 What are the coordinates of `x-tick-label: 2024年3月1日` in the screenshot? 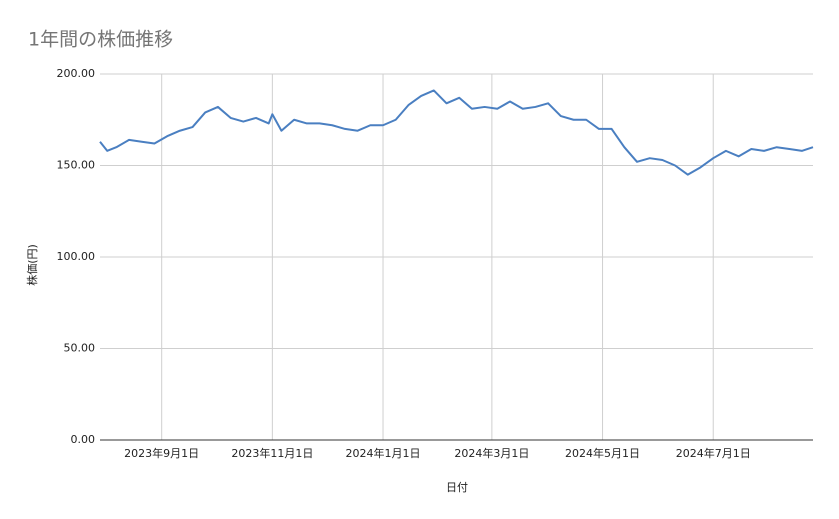 It's located at (491, 453).